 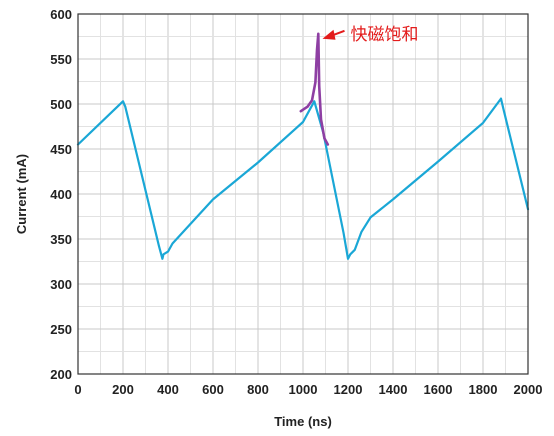 I want to click on annotation: 快磁饱和, so click(x=370, y=35).